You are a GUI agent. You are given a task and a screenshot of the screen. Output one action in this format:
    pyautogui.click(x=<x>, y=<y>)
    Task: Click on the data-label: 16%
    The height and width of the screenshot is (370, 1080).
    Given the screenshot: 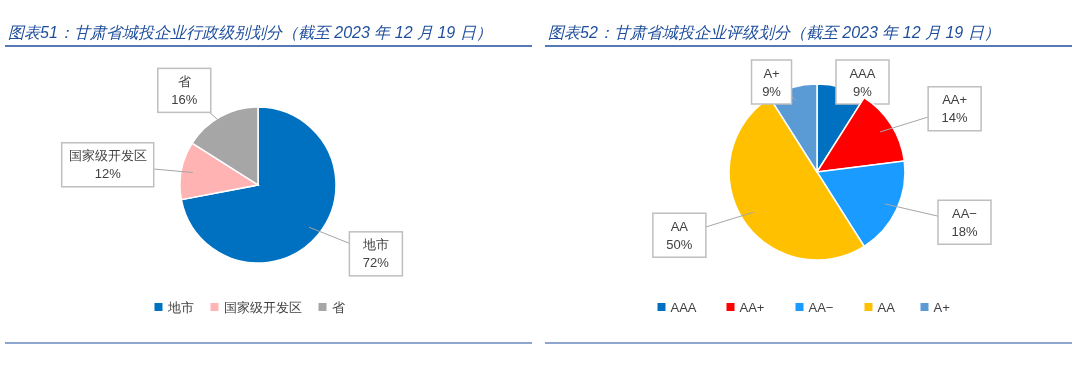 What is the action you would take?
    pyautogui.click(x=184, y=99)
    